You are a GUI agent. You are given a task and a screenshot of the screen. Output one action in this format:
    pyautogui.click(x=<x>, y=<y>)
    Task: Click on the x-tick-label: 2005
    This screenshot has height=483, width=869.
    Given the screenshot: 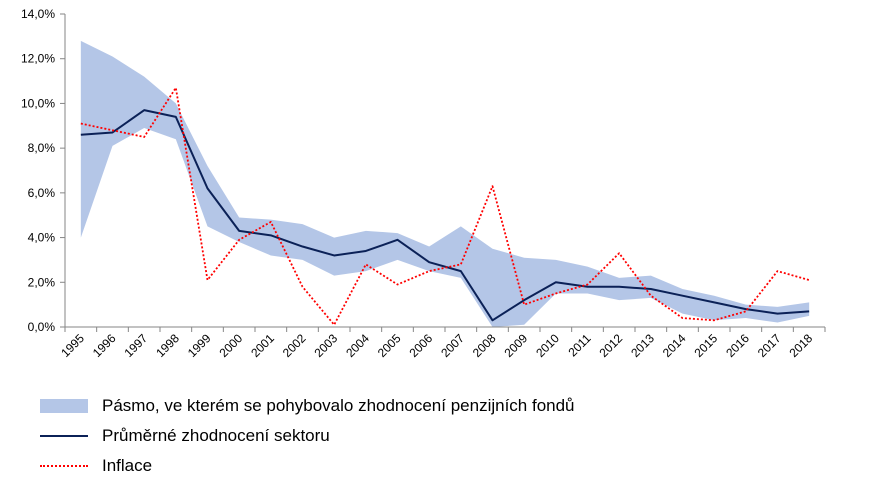 What is the action you would take?
    pyautogui.click(x=389, y=345)
    